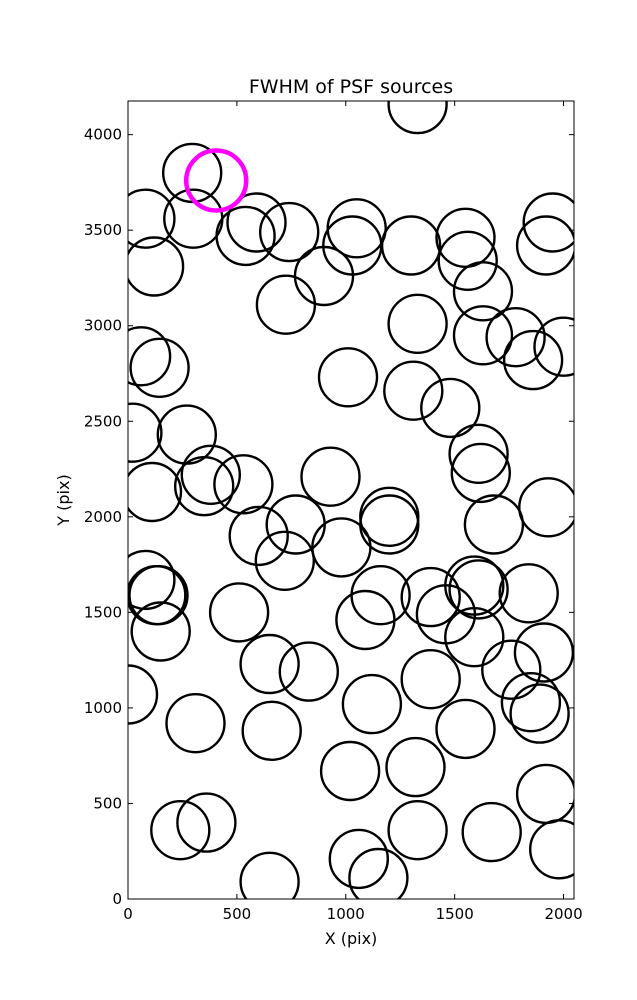  I want to click on y-tick-label: 2000, so click(103, 517).